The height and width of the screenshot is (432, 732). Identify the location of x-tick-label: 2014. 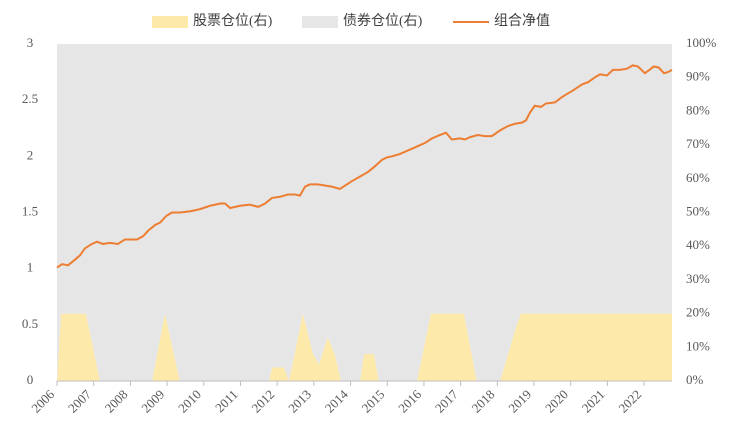
(336, 400).